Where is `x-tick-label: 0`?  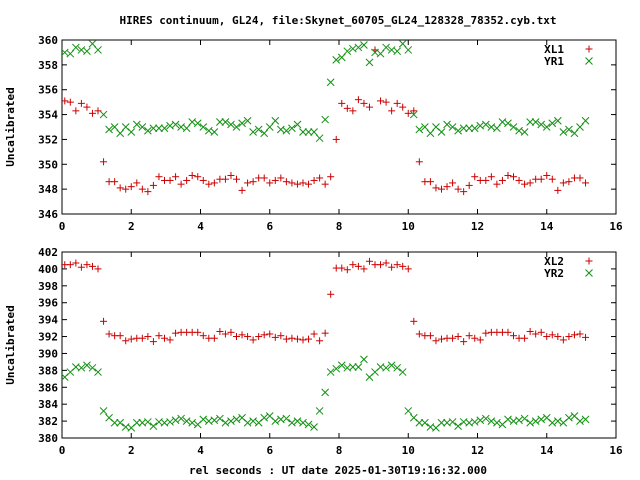
x-tick-label: 0 is located at coordinates (62, 226).